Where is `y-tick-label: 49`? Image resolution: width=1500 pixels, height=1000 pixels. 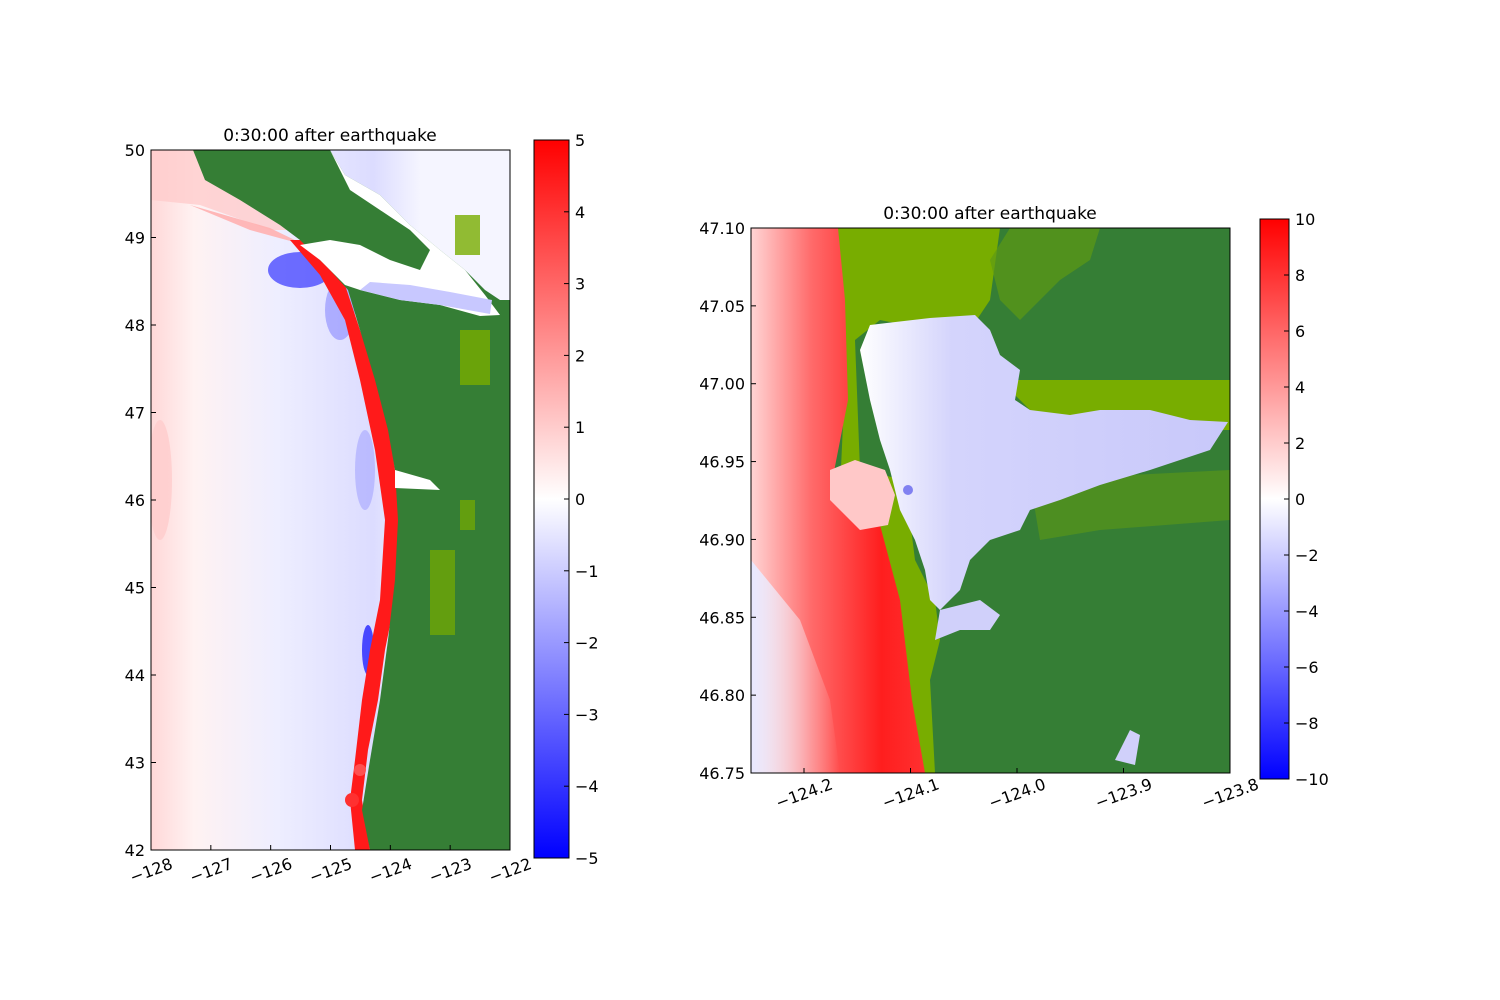 y-tick-label: 49 is located at coordinates (135, 238).